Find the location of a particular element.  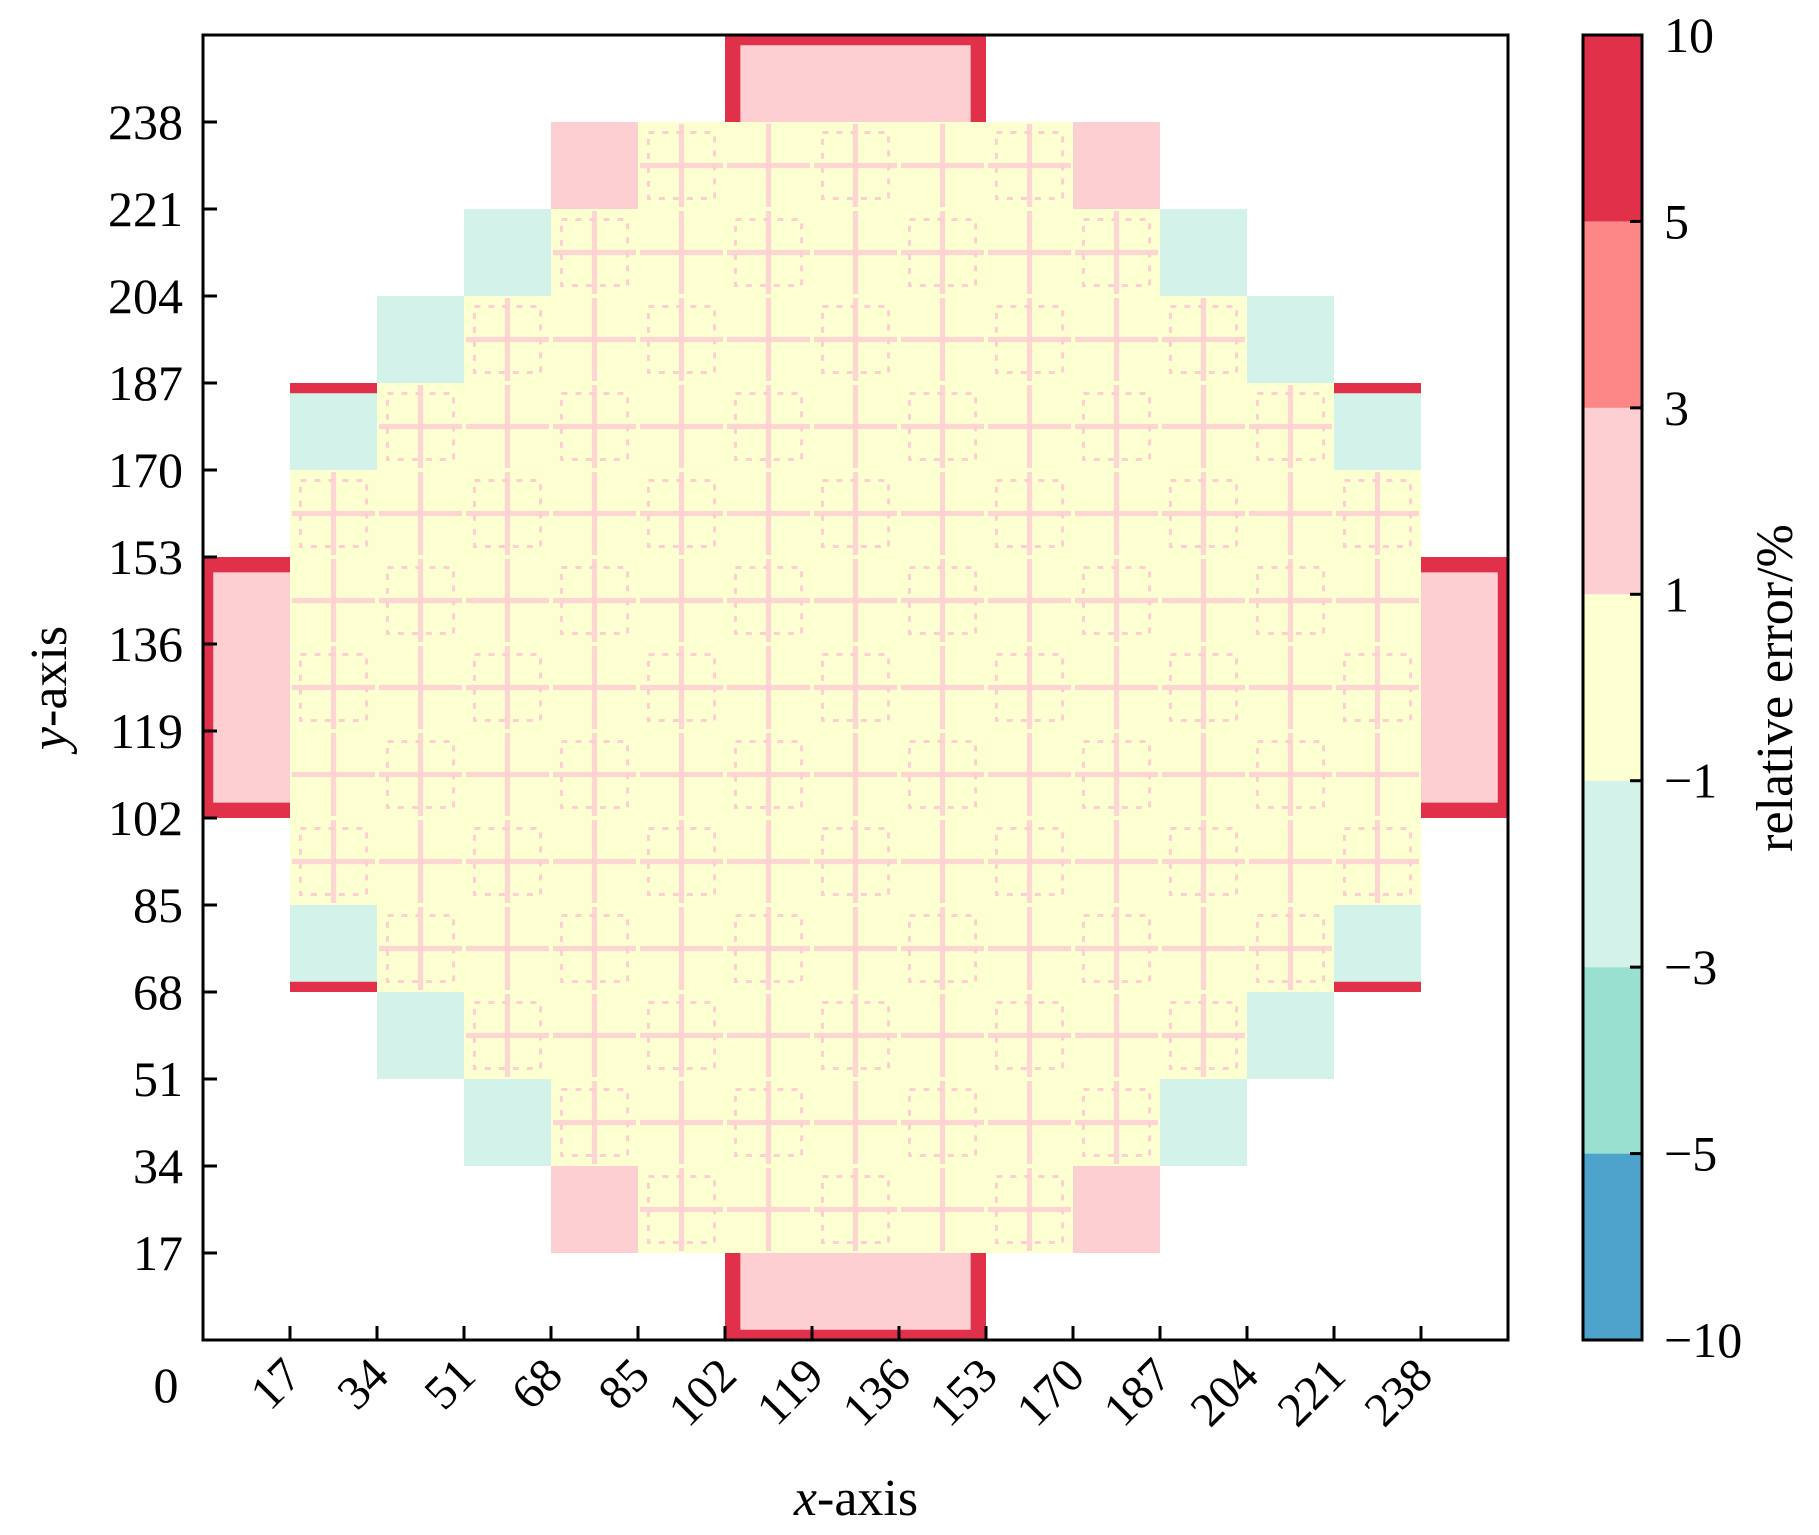

y-tick-label: 34 is located at coordinates (158, 1166).